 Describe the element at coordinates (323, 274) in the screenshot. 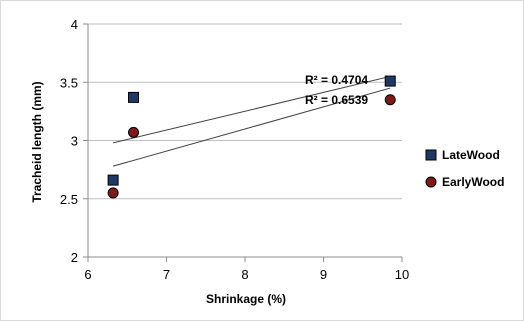

I see `x-tick-label: 9` at that location.